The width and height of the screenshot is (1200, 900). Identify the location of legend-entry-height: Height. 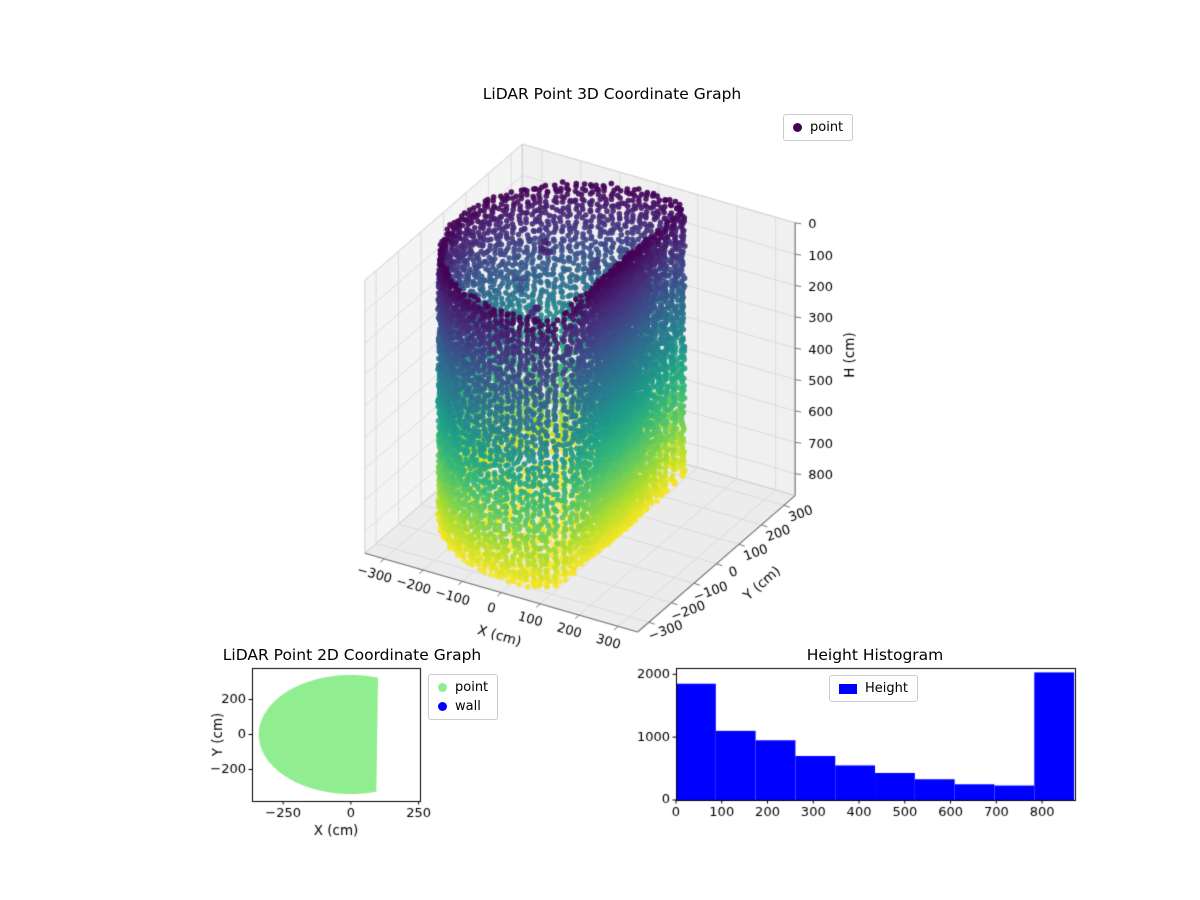
(873, 688).